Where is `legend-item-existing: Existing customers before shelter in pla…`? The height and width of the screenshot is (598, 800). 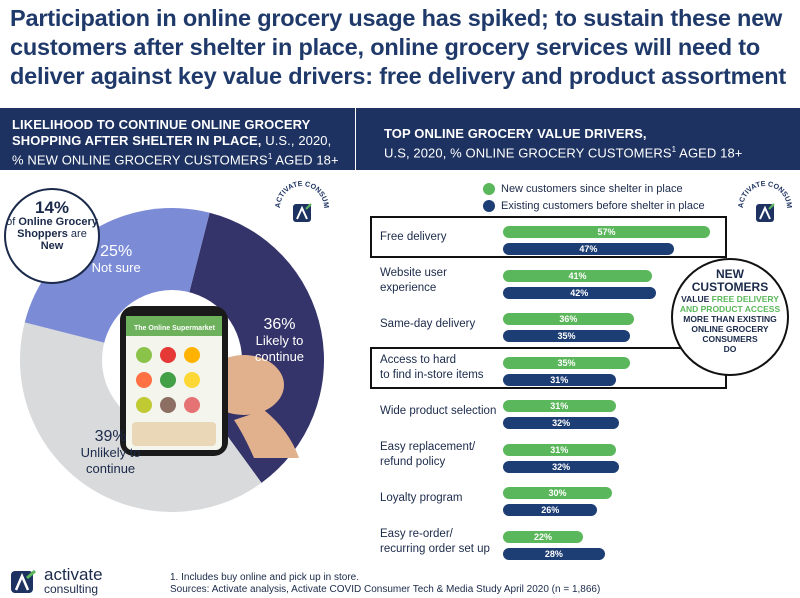
legend-item-existing: Existing customers before shelter in pla… is located at coordinates (594, 205).